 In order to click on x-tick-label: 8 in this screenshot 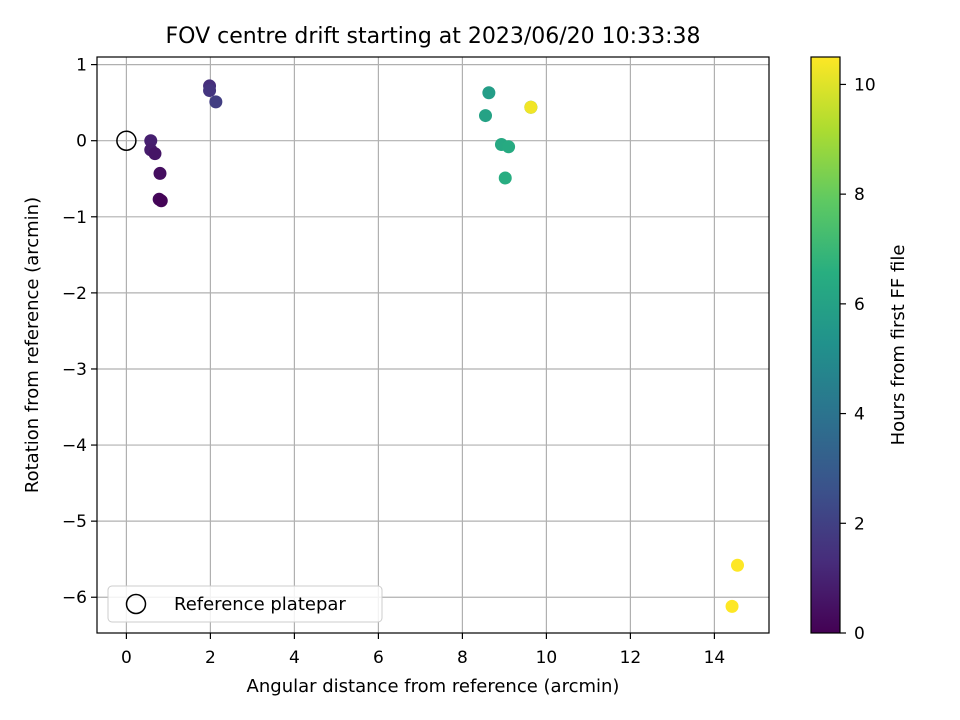, I will do `click(462, 658)`.